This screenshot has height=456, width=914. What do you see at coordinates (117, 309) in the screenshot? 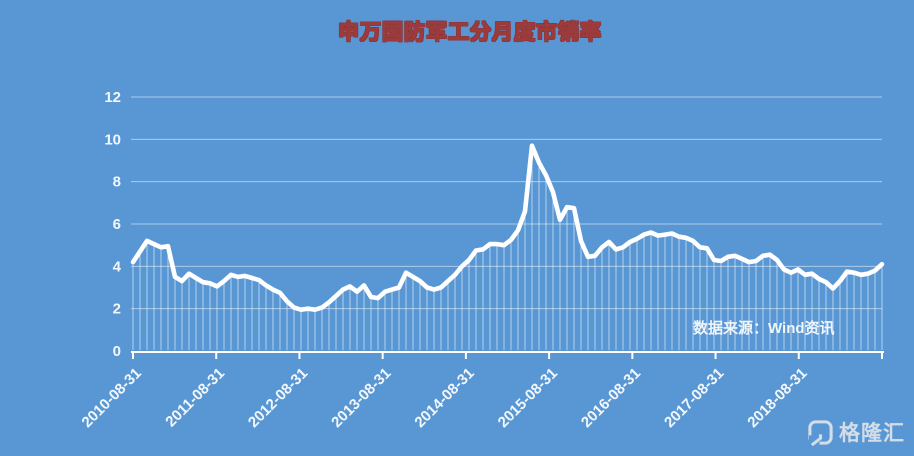
I see `y-tick-label: 2` at bounding box center [117, 309].